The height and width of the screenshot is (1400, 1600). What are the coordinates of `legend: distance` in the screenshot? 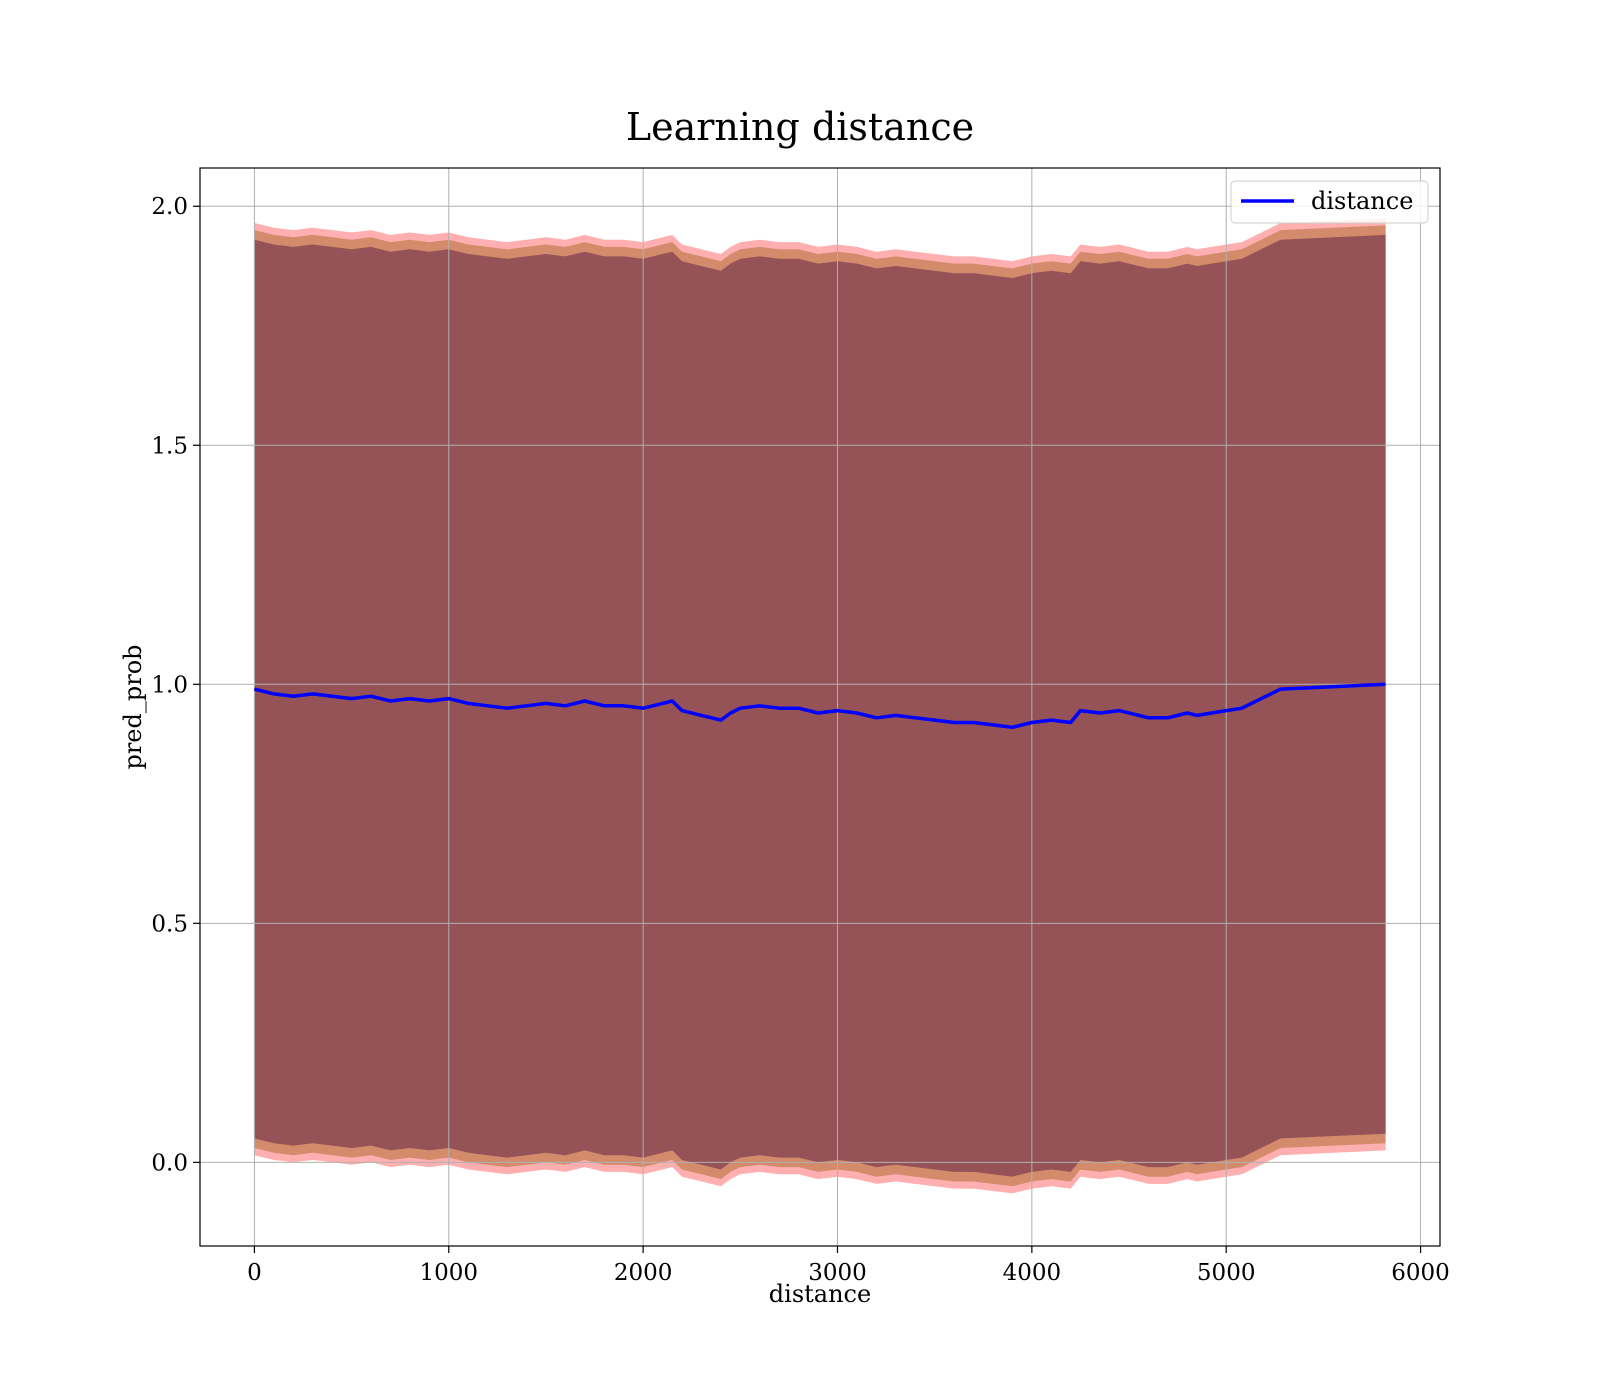 It's located at (1329, 202).